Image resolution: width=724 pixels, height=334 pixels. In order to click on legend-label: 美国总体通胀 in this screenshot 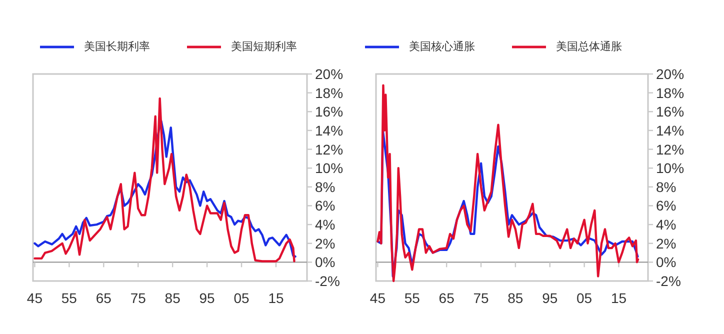, I will do `click(589, 46)`.